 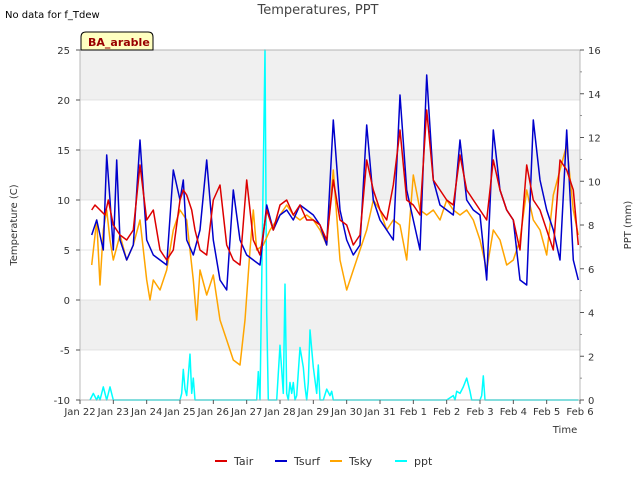 I want to click on x-tick-label: Jan 27, so click(x=246, y=412).